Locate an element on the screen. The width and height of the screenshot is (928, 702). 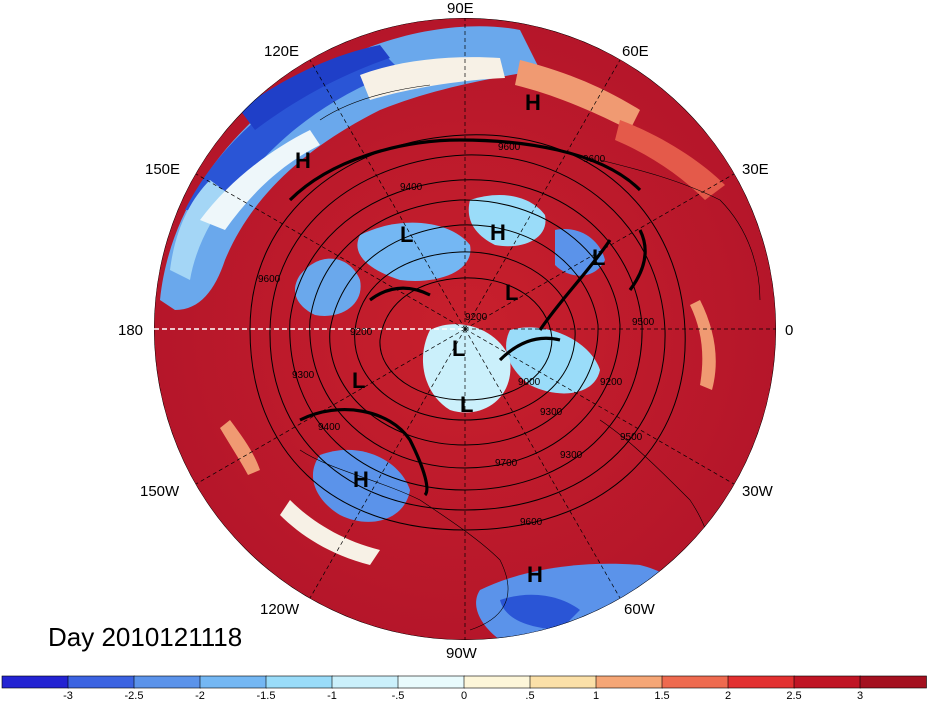
lon-label-150w: 150W is located at coordinates (160, 491).